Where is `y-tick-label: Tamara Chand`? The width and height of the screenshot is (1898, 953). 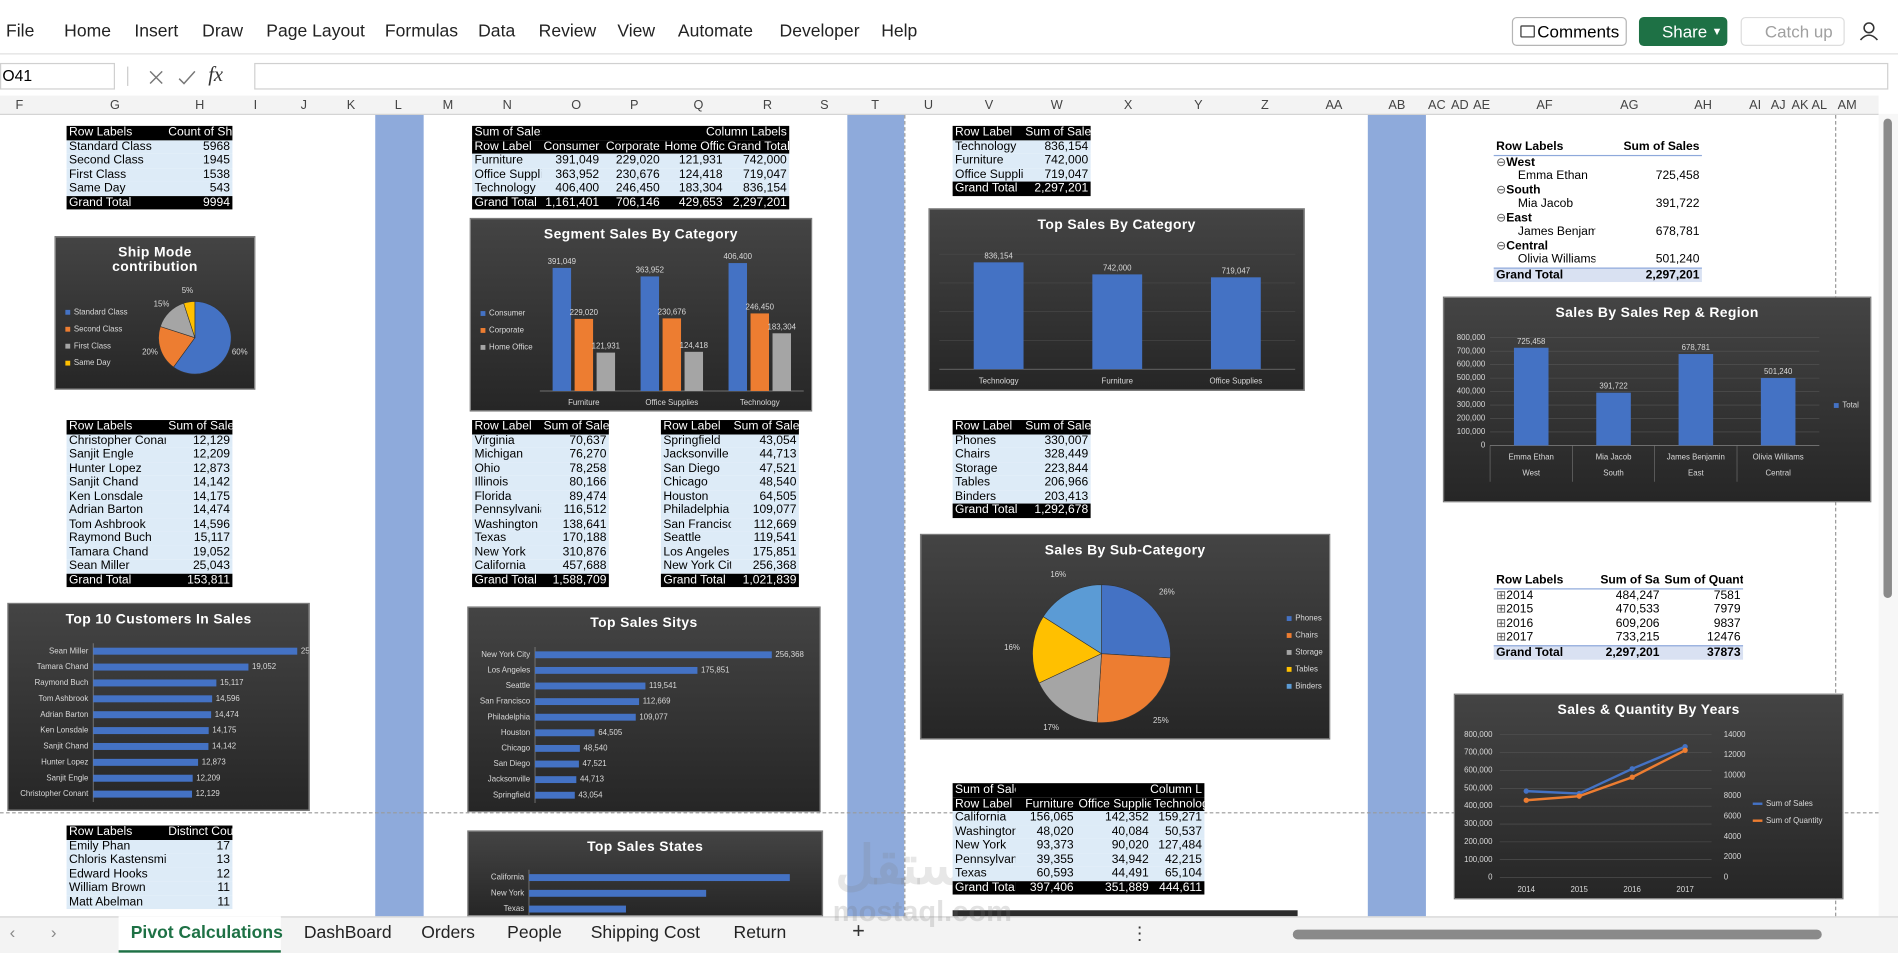 y-tick-label: Tamara Chand is located at coordinates (63, 666).